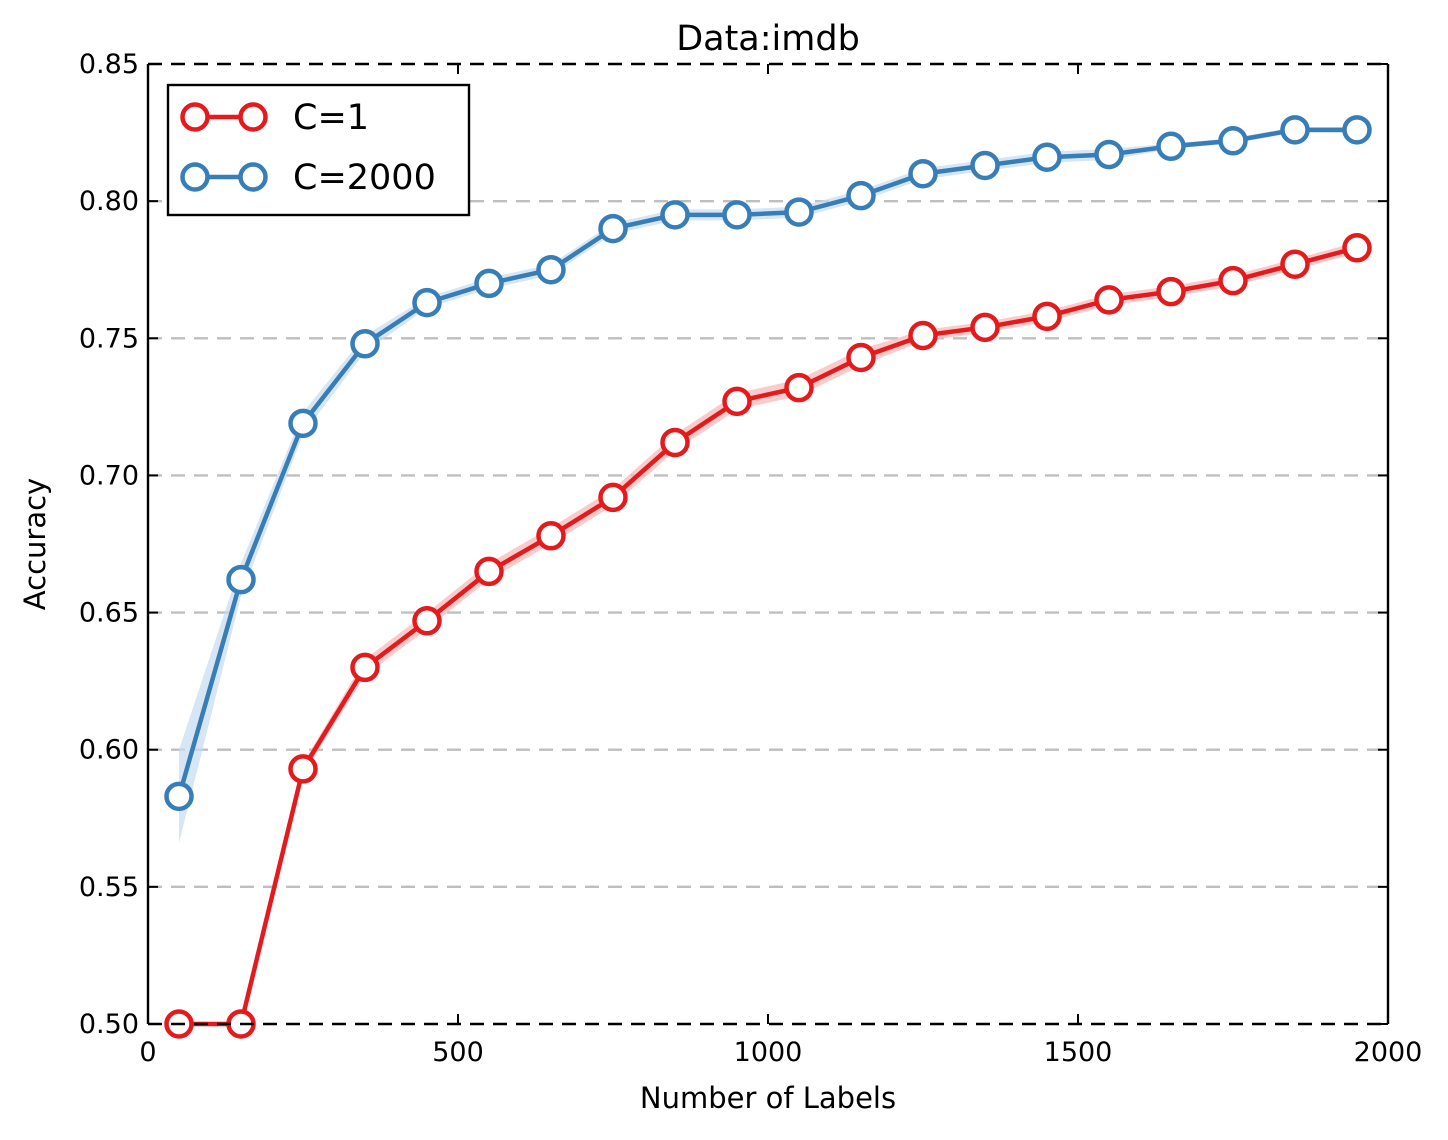 The width and height of the screenshot is (1448, 1140). Describe the element at coordinates (109, 887) in the screenshot. I see `y-tick-label: 0.55` at that location.